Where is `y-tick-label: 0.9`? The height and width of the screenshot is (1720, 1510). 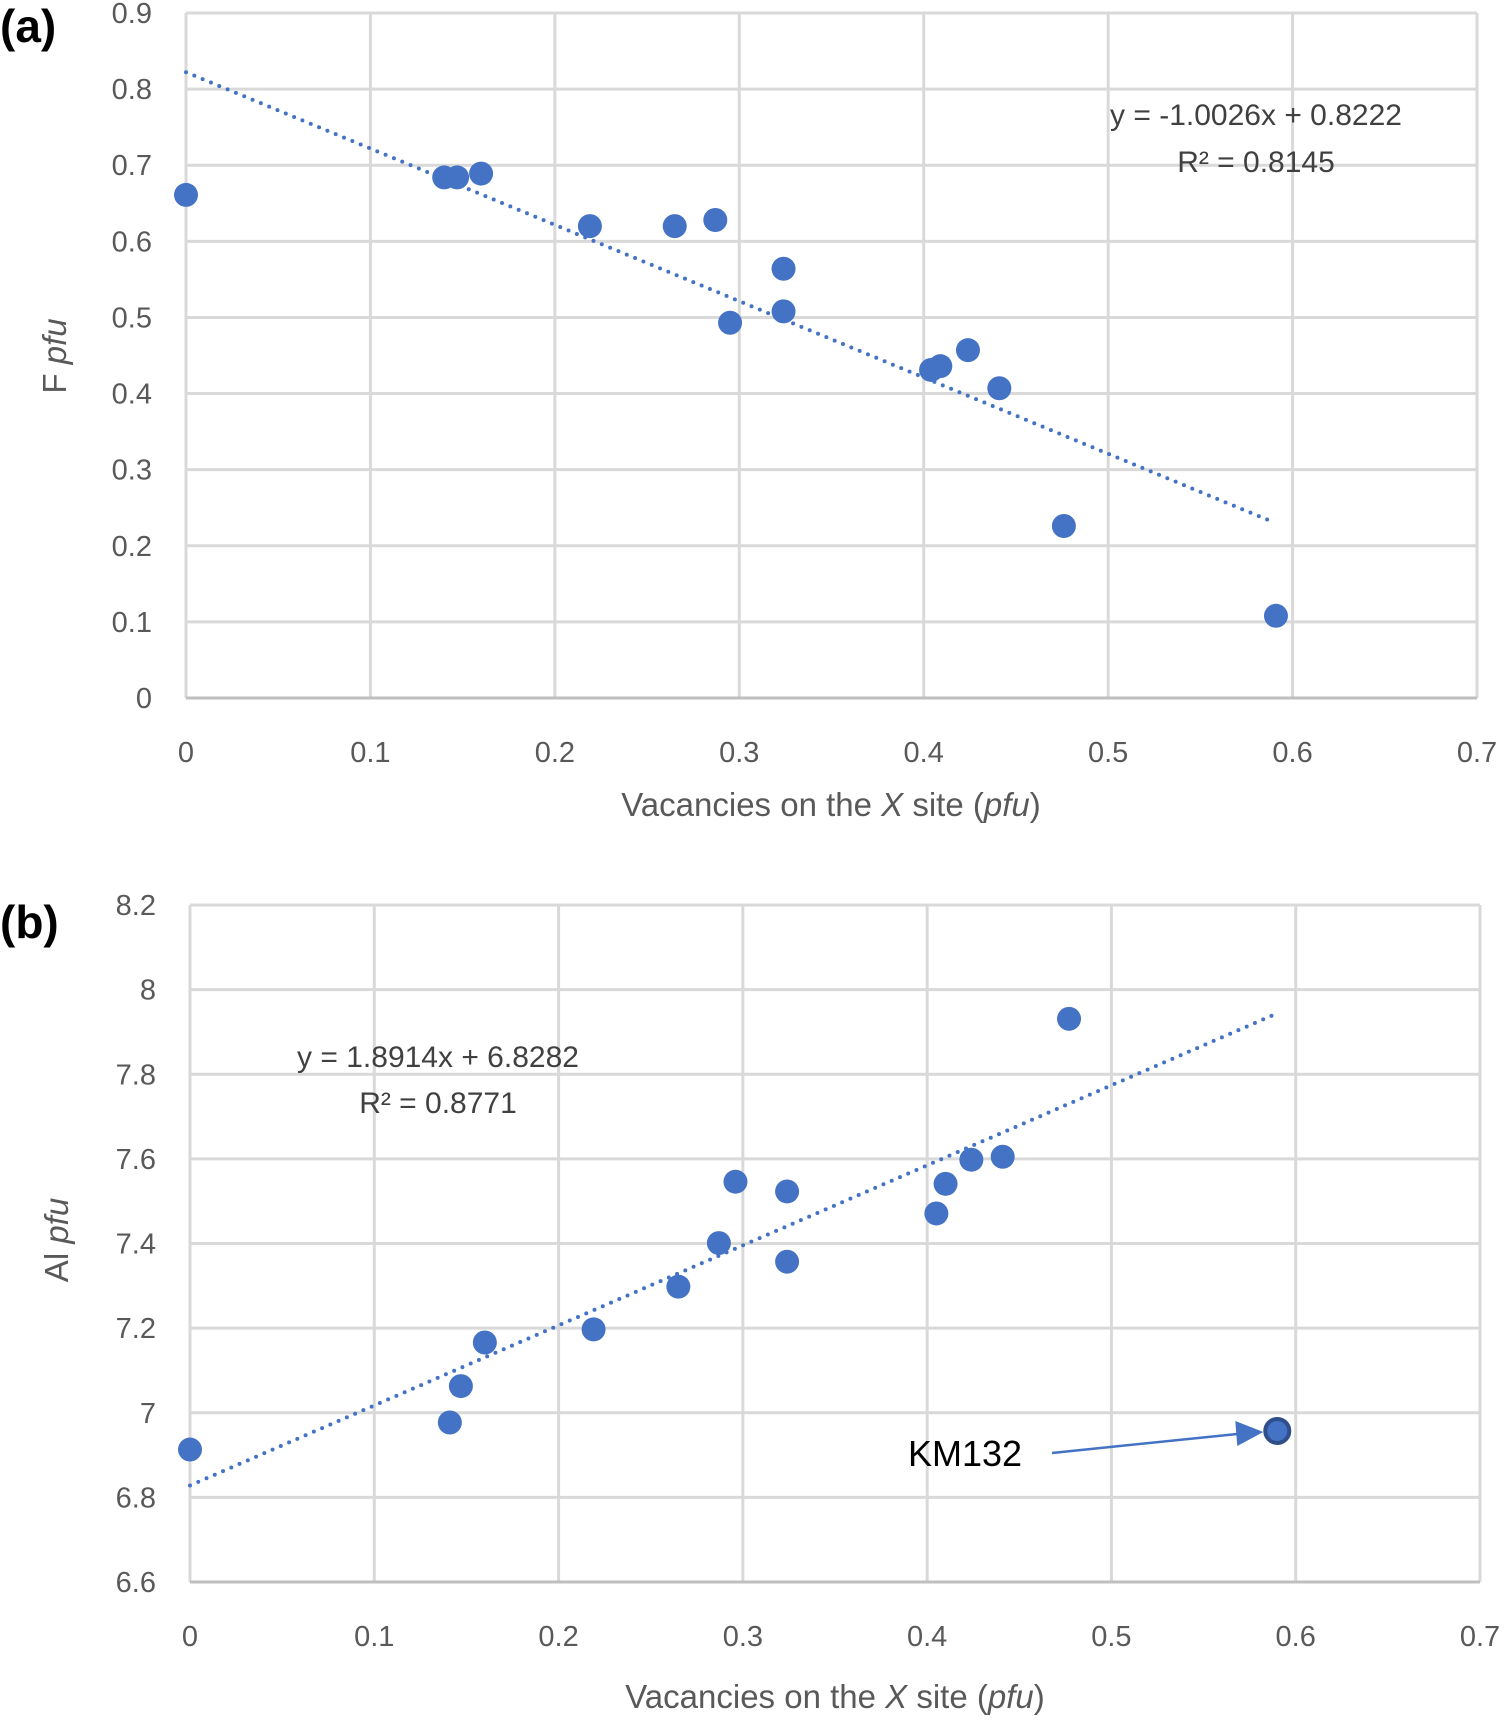
y-tick-label: 0.9 is located at coordinates (132, 15).